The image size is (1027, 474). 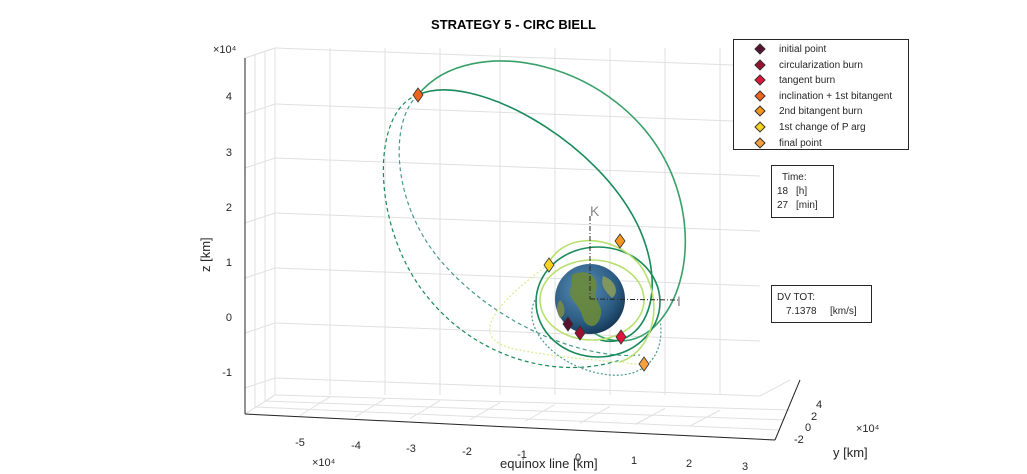 I want to click on x-tick-label: -4, so click(x=356, y=446).